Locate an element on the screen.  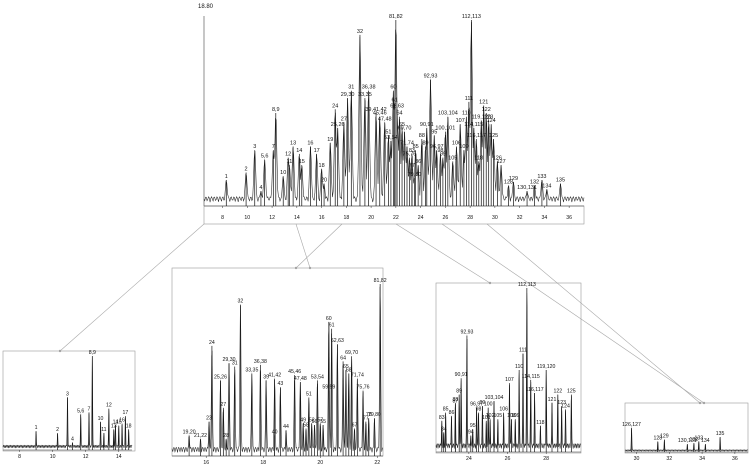
peak-label: 129 is located at coordinates (664, 437).